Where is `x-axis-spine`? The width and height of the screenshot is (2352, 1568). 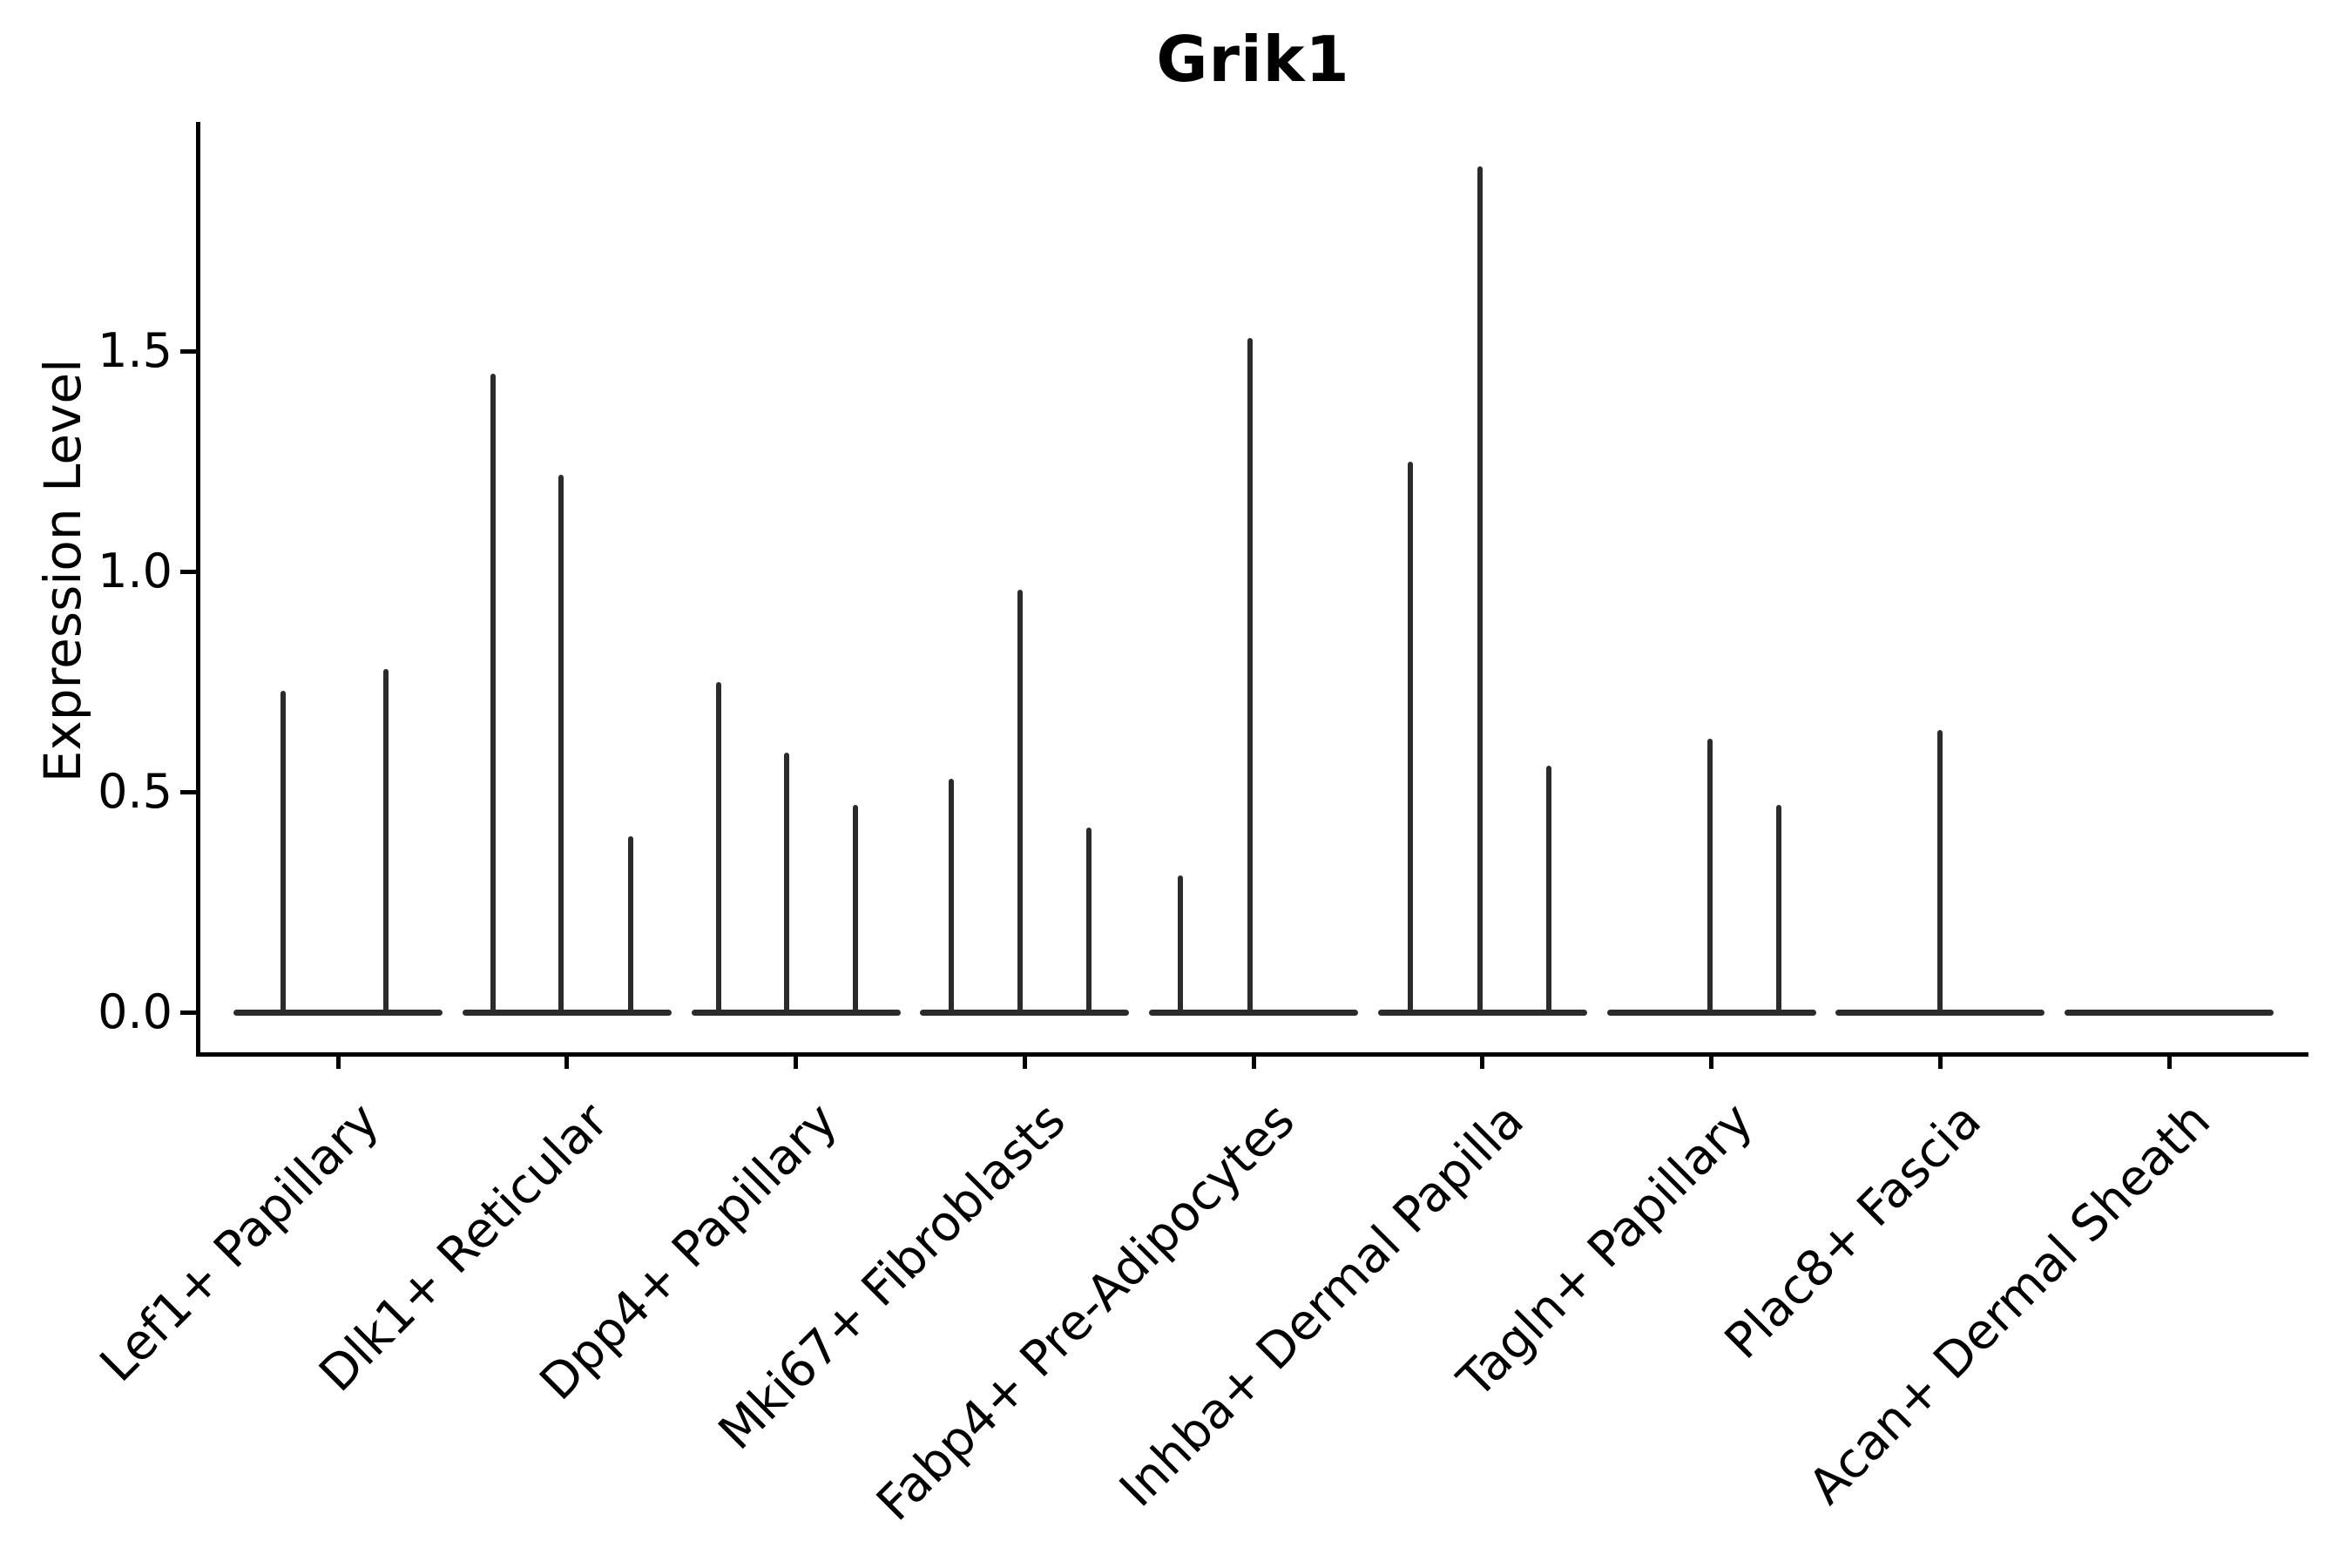 x-axis-spine is located at coordinates (1252, 1054).